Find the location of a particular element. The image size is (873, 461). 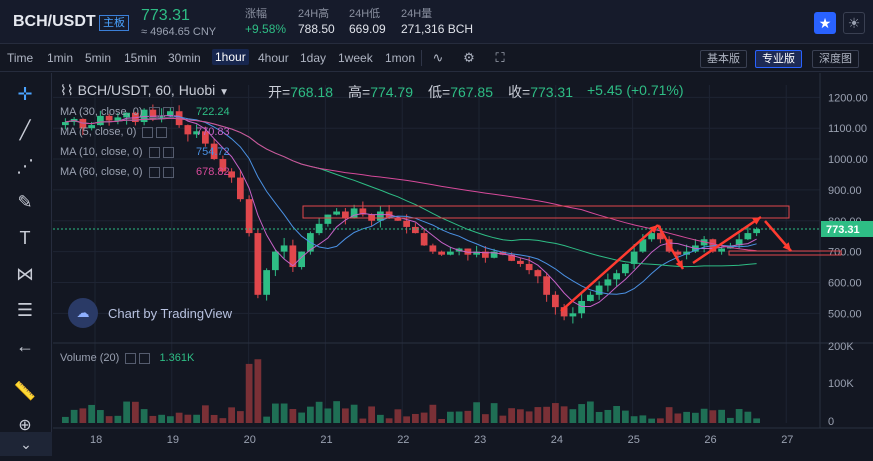

volume-legend: Volume (20) 1.361K is located at coordinates (127, 358).